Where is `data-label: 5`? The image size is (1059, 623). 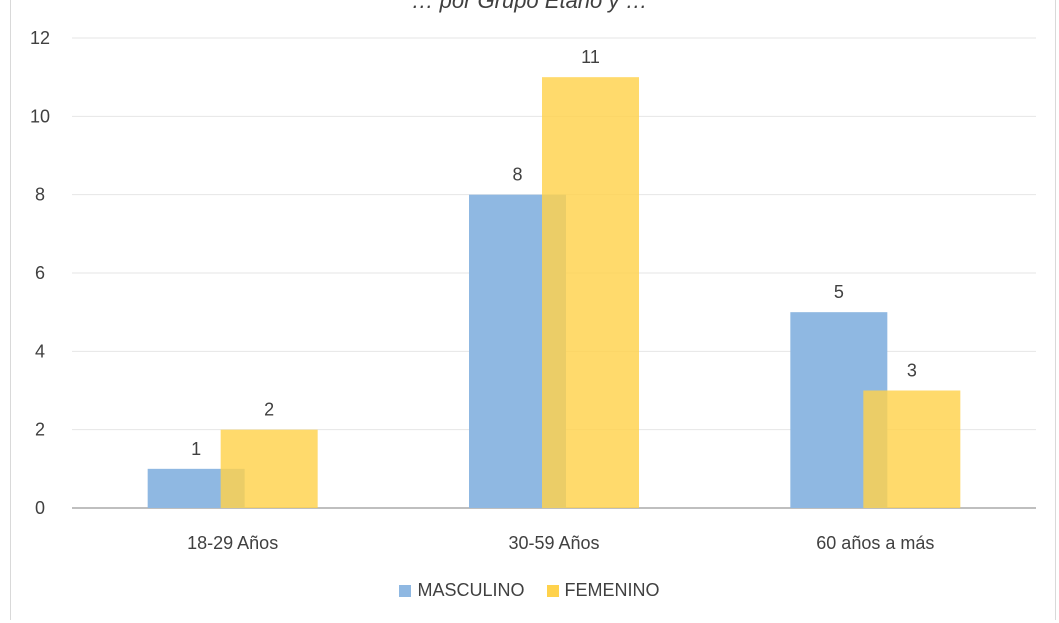
data-label: 5 is located at coordinates (839, 292).